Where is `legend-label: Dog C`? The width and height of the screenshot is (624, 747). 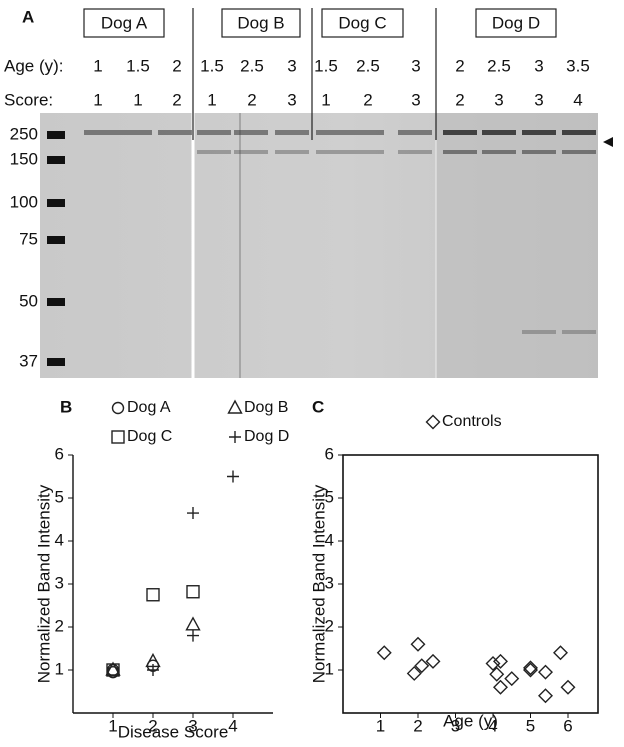
legend-label: Dog C is located at coordinates (149, 436).